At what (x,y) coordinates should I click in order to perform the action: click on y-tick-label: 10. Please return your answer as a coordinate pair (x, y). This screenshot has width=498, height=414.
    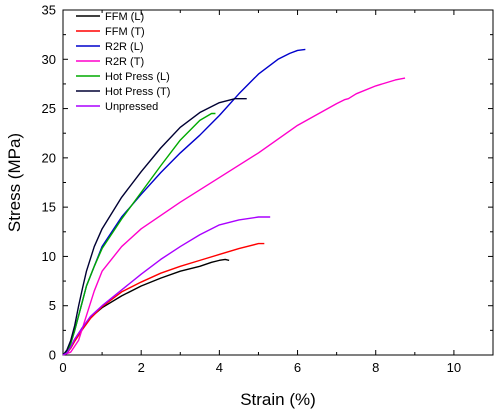
    Looking at the image, I should click on (49, 256).